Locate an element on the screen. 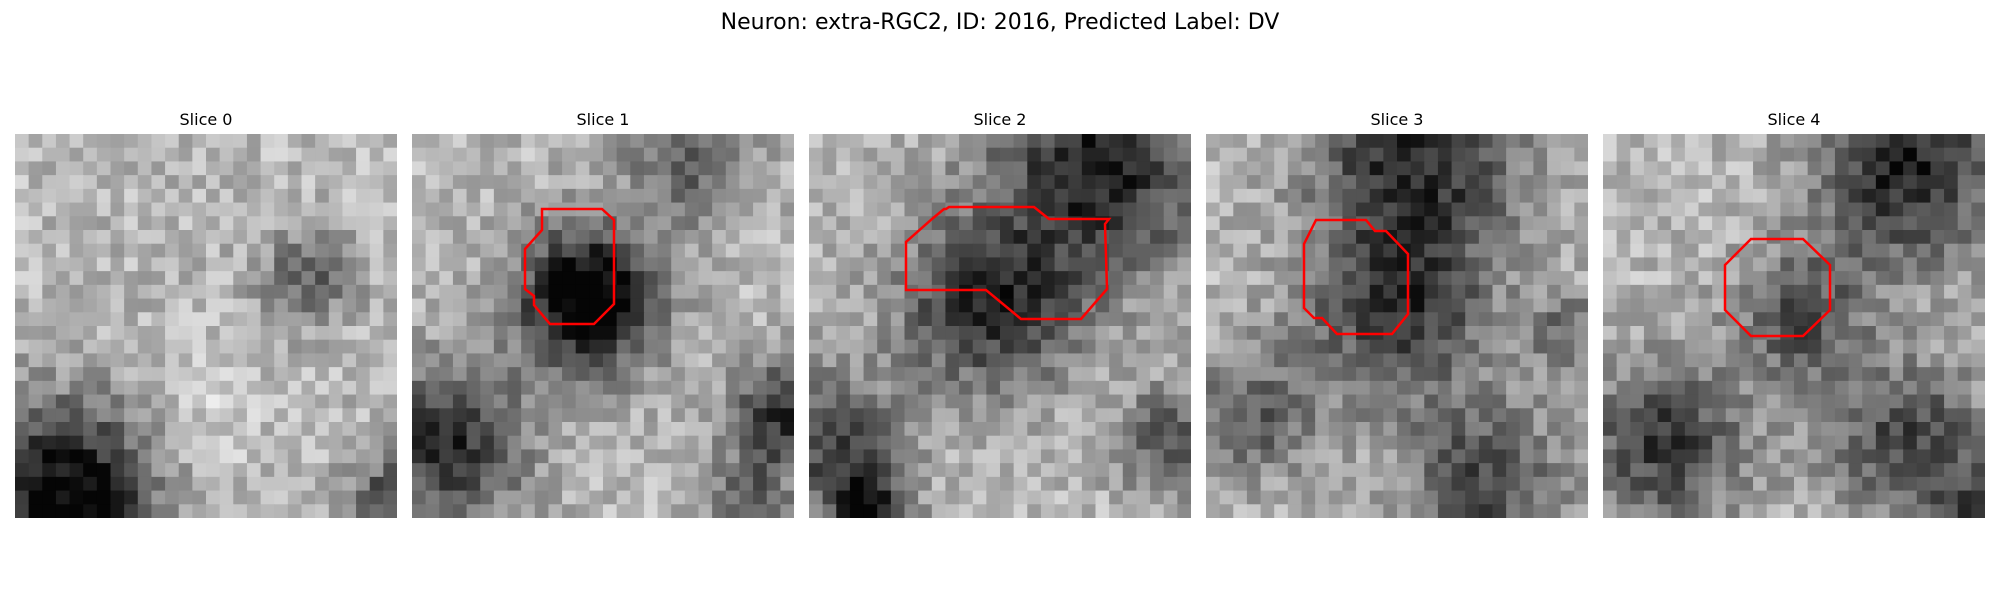  slice-title: Slice 0 is located at coordinates (206, 119).